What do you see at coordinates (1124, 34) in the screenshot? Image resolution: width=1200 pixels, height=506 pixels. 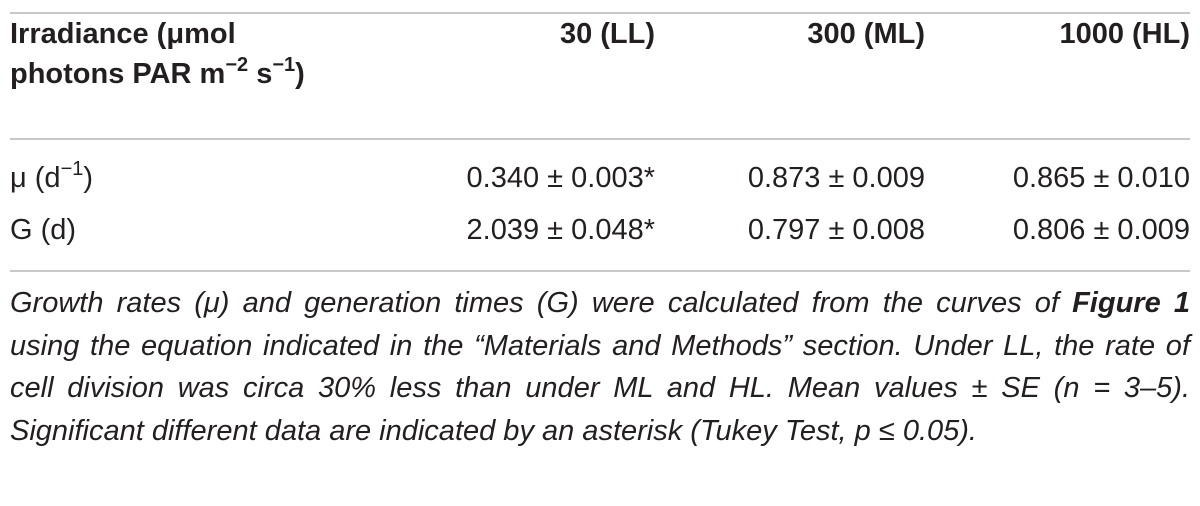 I see `header-hl: 1000 (HL)` at bounding box center [1124, 34].